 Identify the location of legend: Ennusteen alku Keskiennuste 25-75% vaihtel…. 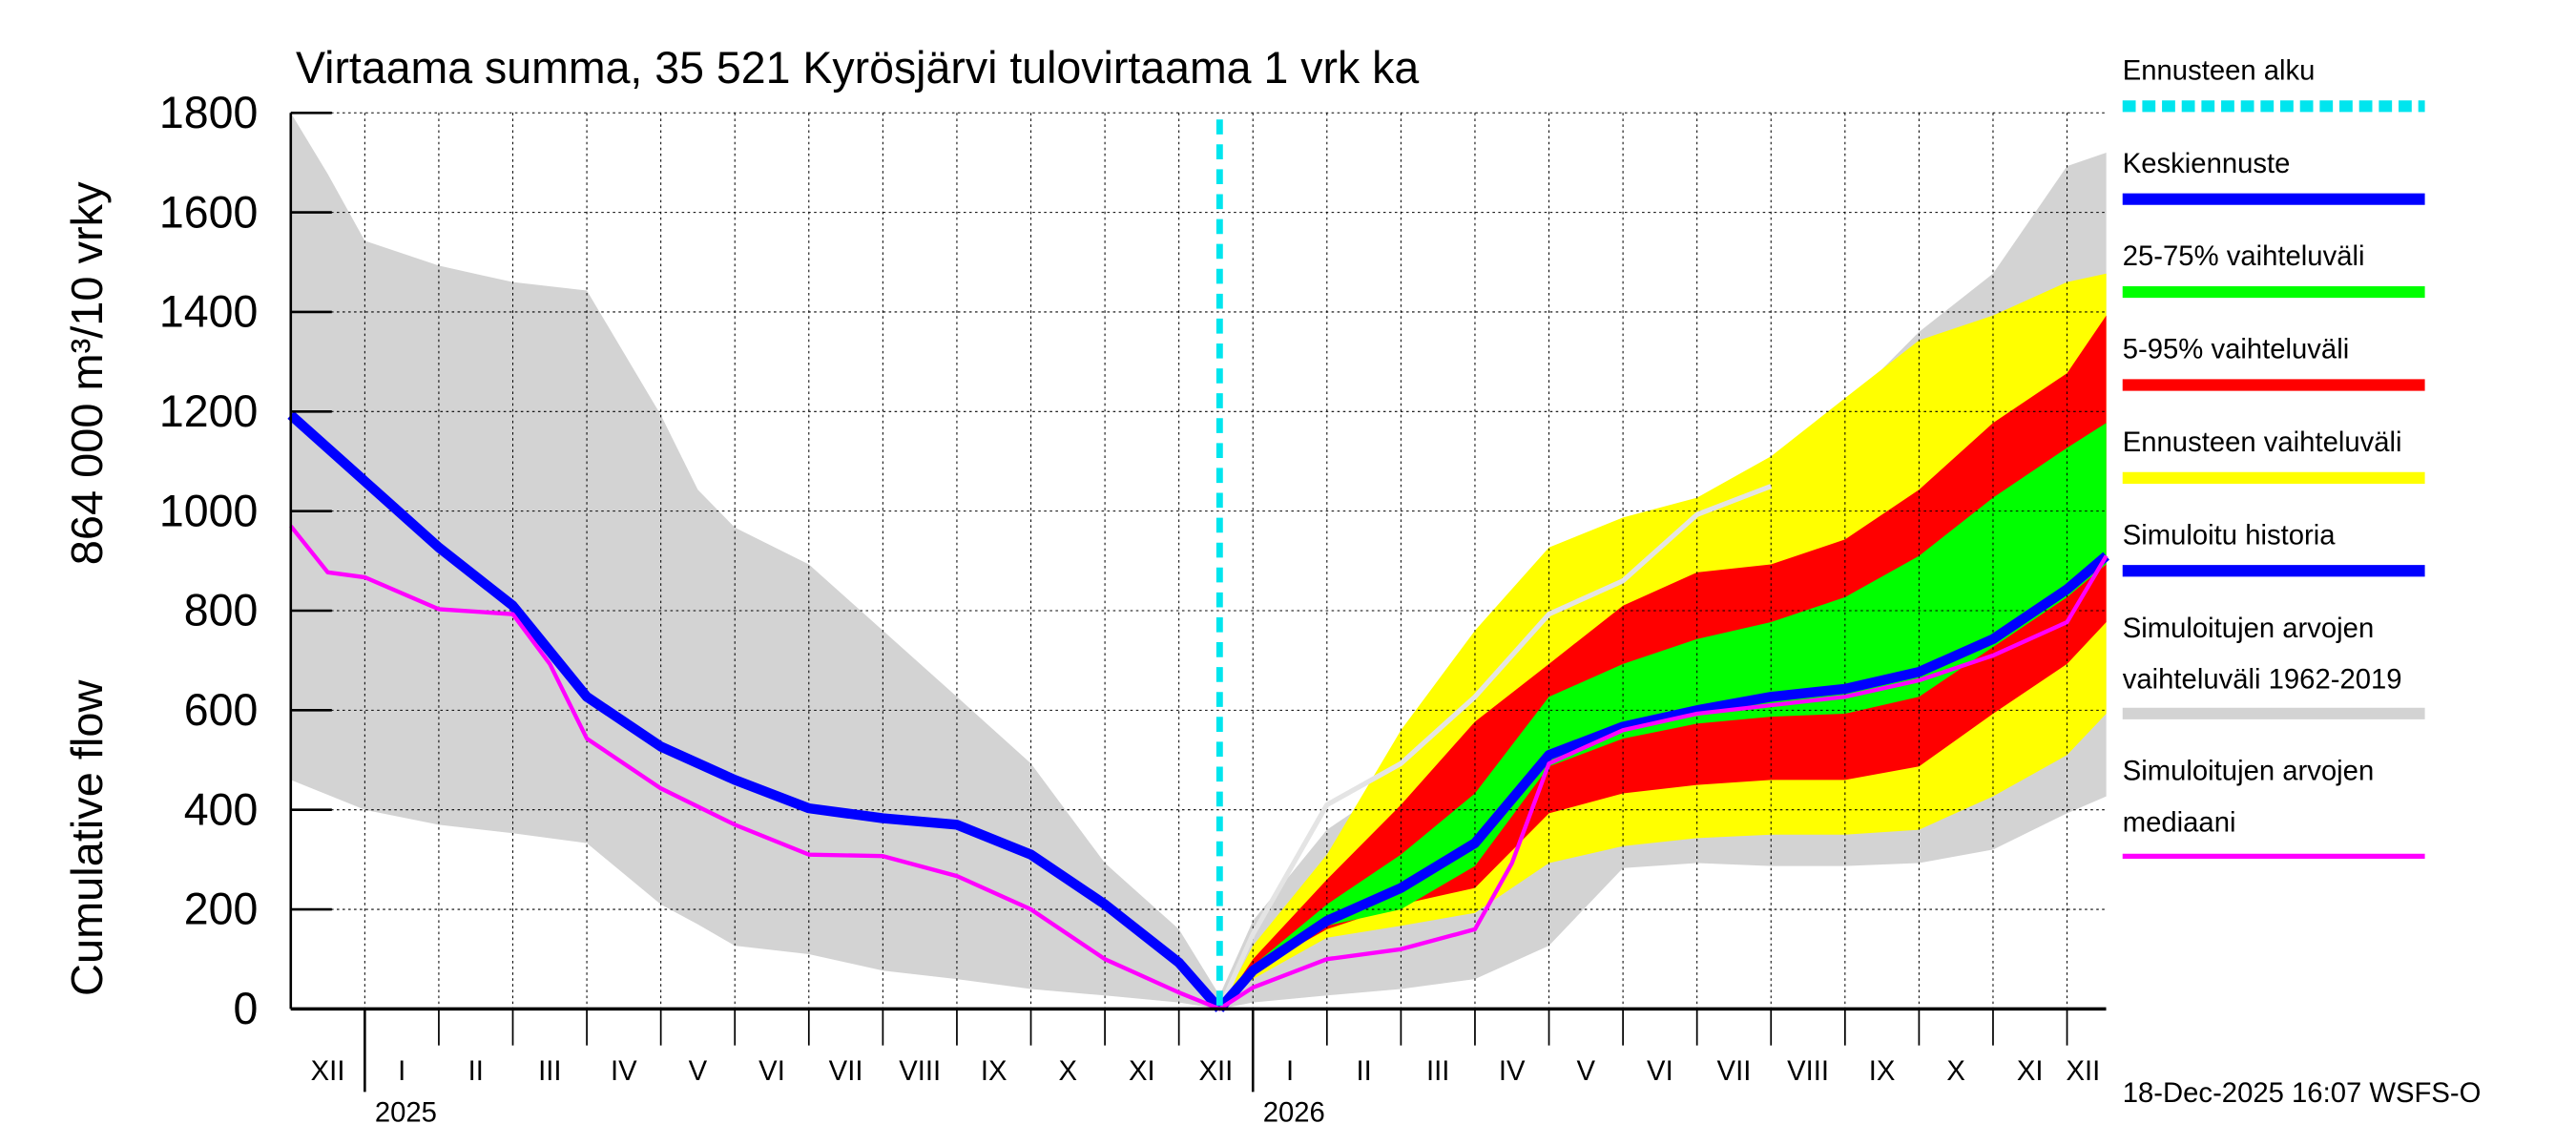
(2274, 457).